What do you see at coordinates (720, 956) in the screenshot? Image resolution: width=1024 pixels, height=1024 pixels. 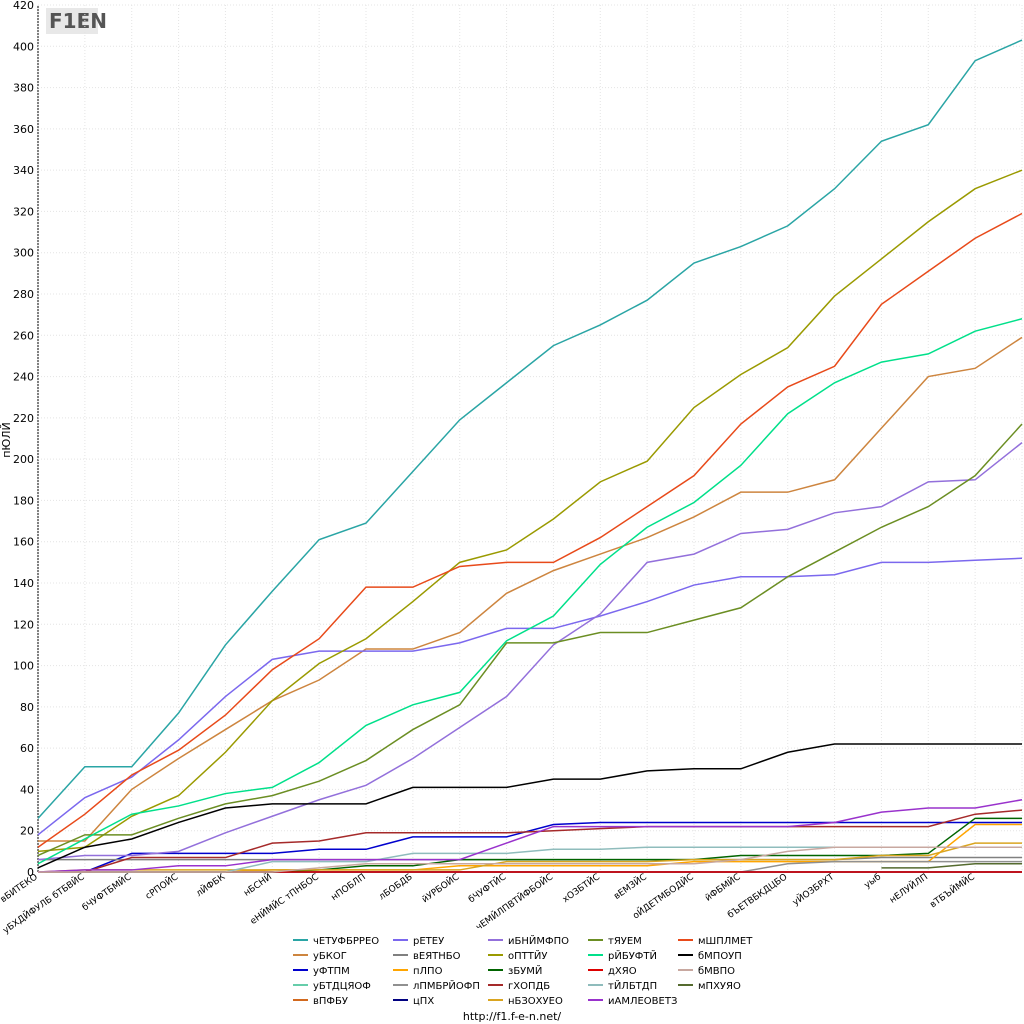 I see `legend-label: бМПОУП` at bounding box center [720, 956].